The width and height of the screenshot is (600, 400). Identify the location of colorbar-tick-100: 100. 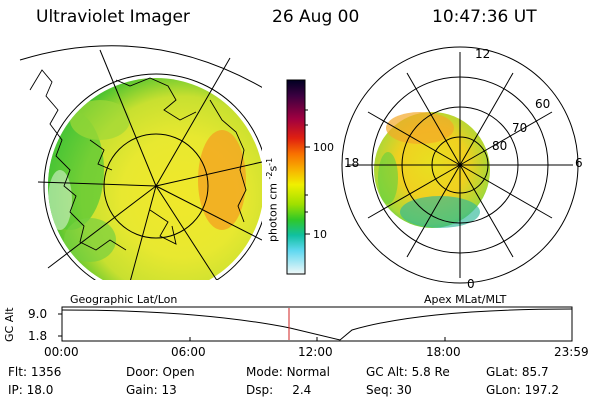
(323, 147).